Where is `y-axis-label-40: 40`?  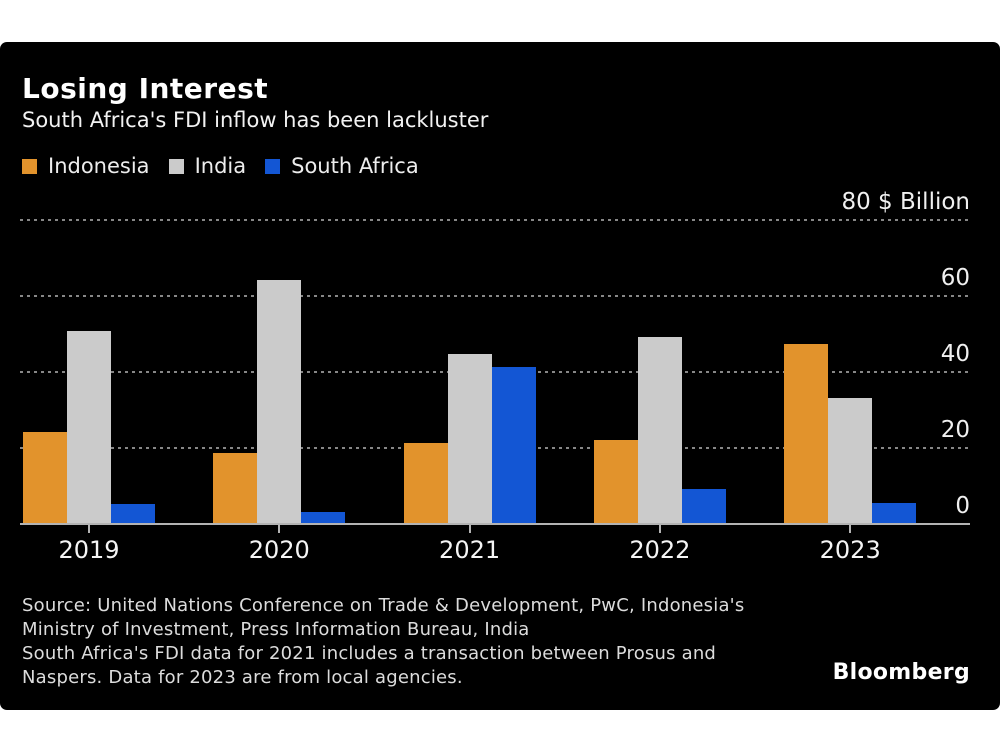 y-axis-label-40: 40 is located at coordinates (955, 354).